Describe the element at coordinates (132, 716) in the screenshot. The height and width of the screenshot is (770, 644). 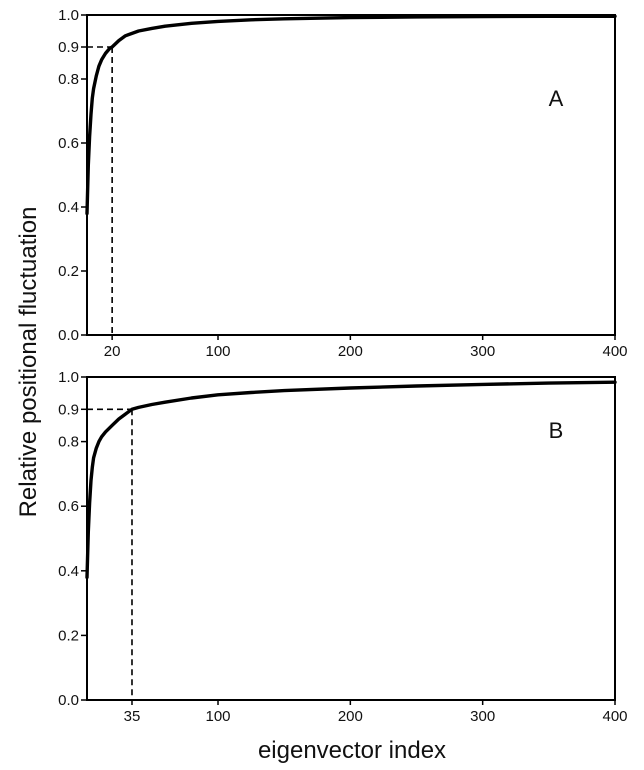
I see `x-tick-label: 35` at that location.